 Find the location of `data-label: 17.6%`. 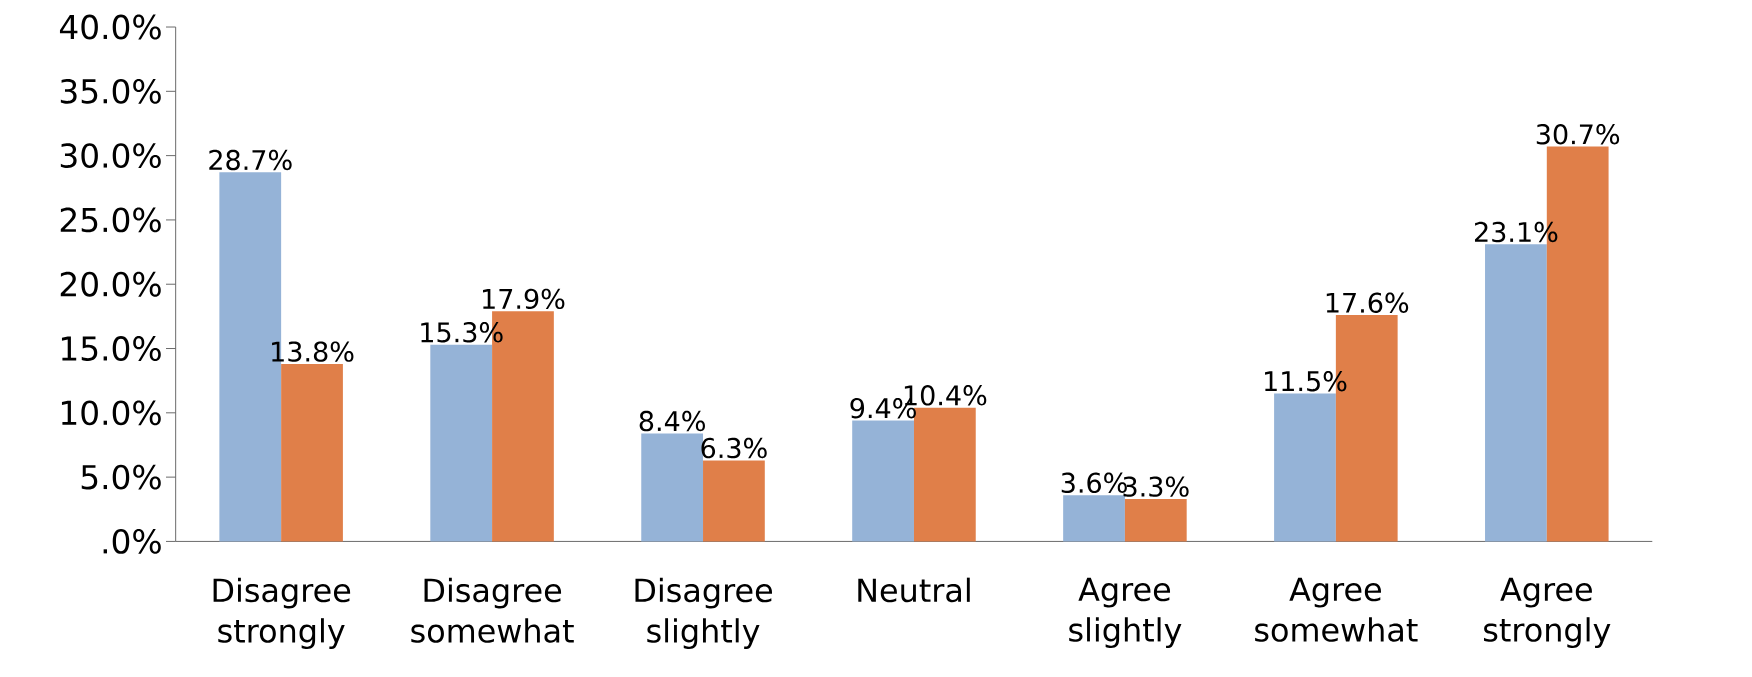

data-label: 17.6% is located at coordinates (1367, 303).